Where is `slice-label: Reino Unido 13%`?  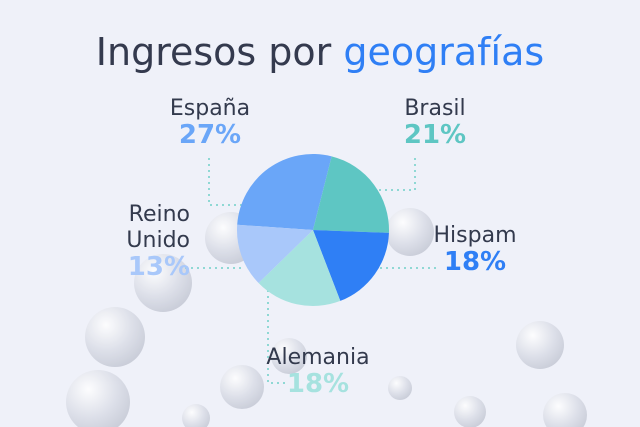 slice-label: Reino Unido 13% is located at coordinates (150, 241).